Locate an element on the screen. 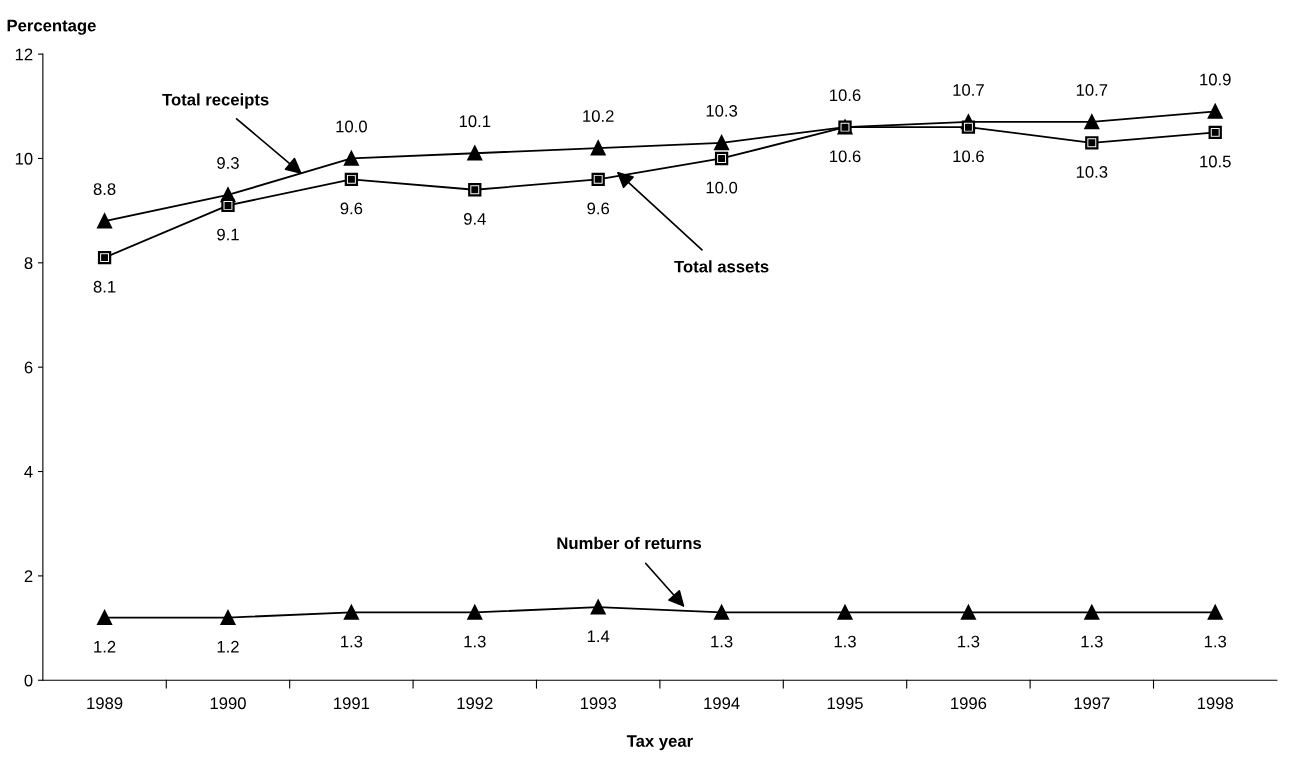  x-tick-label: 1993 is located at coordinates (598, 703).